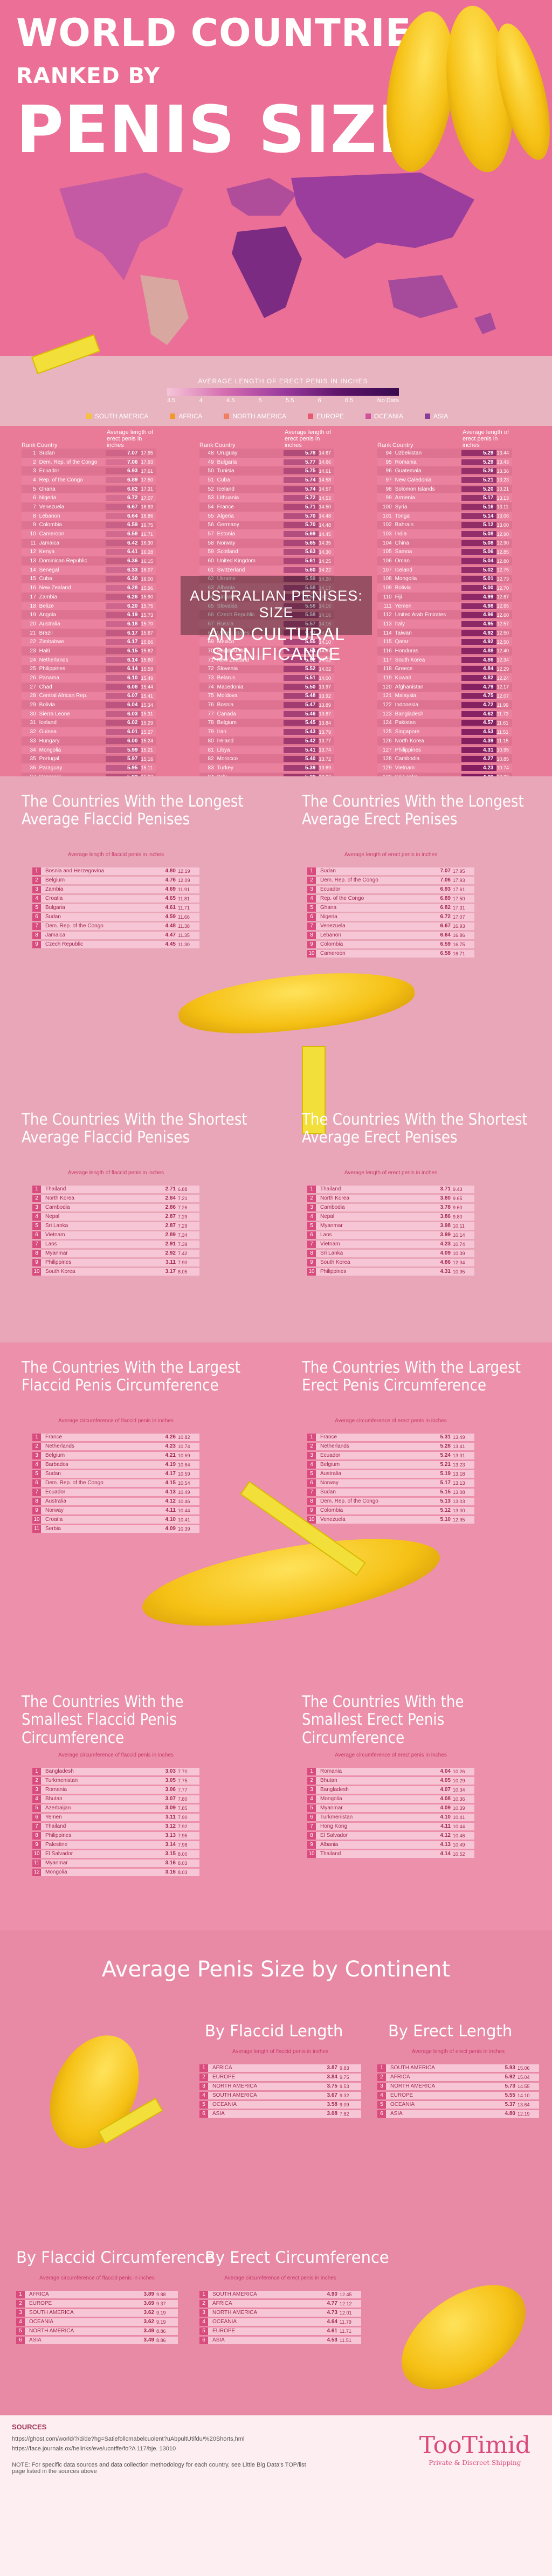 The height and width of the screenshot is (2576, 552). What do you see at coordinates (116, 1835) in the screenshot?
I see `table-row: 8 Philippines 3.13 7.95` at bounding box center [116, 1835].